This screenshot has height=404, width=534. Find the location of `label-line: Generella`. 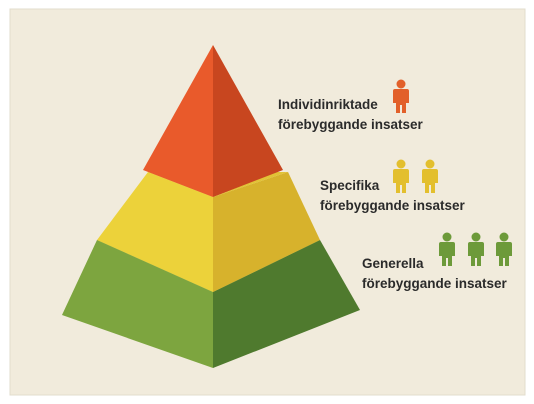

label-line: Generella is located at coordinates (393, 263).